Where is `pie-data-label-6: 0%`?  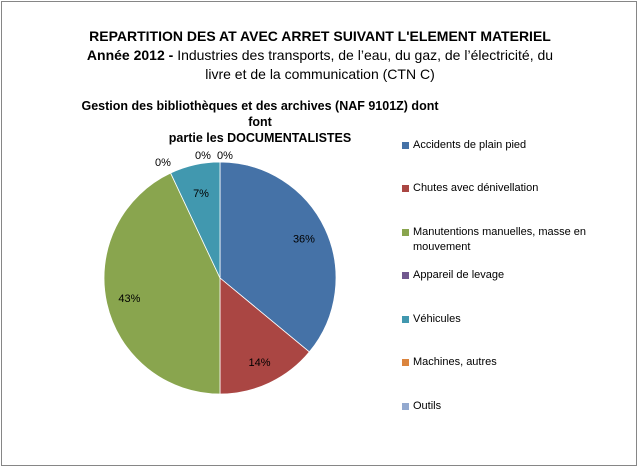 pie-data-label-6: 0% is located at coordinates (225, 156).